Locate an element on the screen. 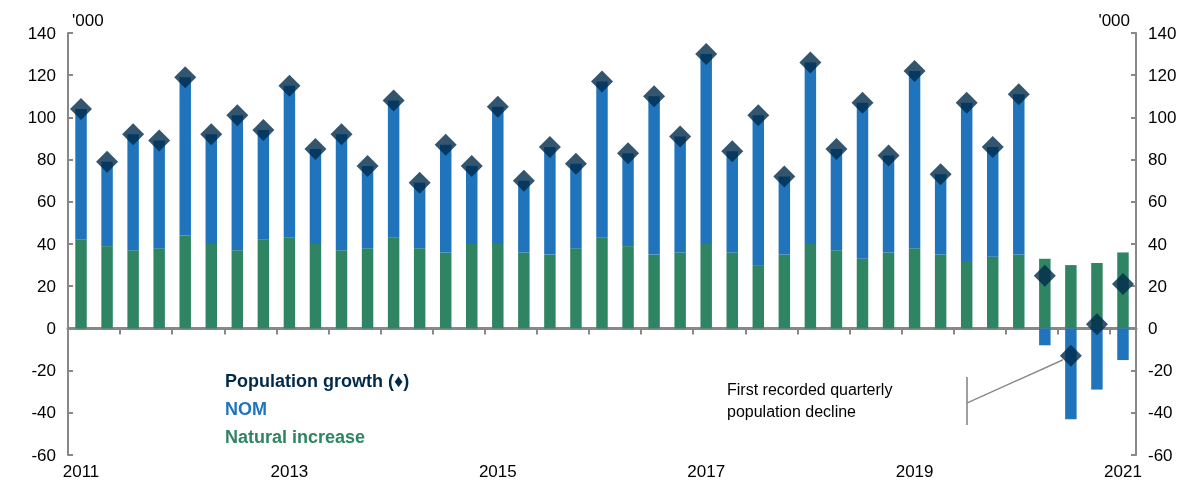  x-tick-label: 2015 is located at coordinates (497, 471).